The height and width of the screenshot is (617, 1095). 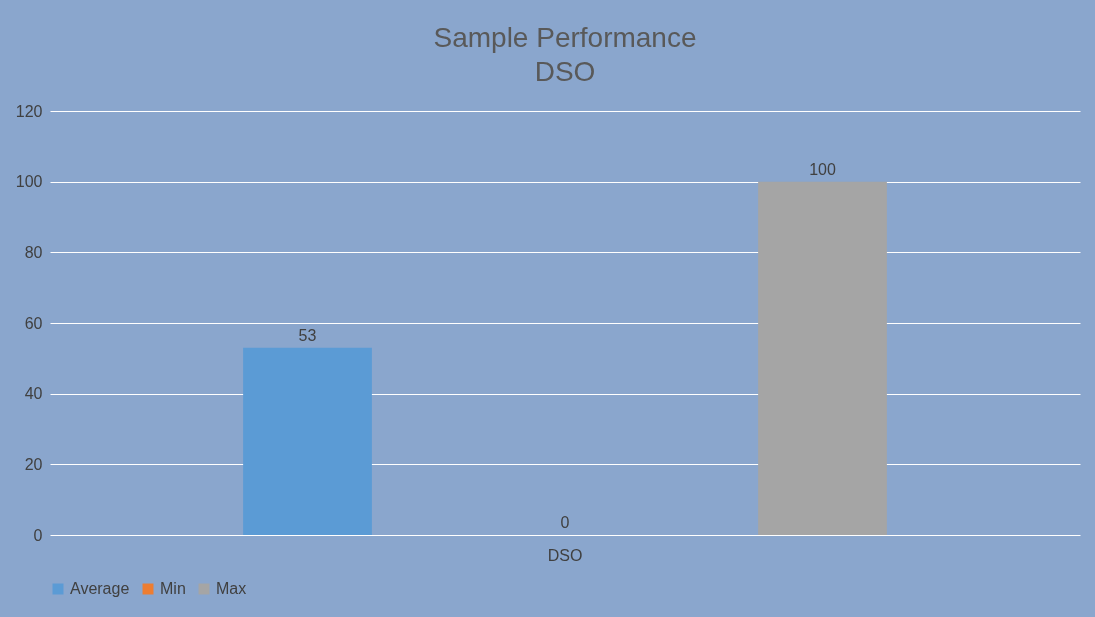 I want to click on chart-title: Sample Performance DSO, so click(x=565, y=54).